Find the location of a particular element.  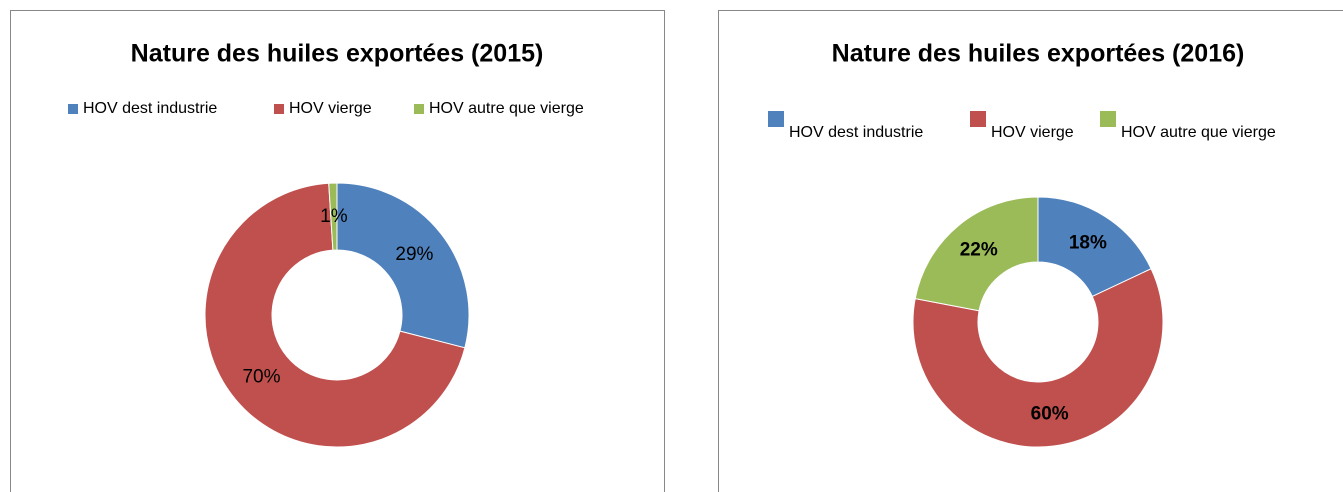

data-label: 29% is located at coordinates (414, 254).